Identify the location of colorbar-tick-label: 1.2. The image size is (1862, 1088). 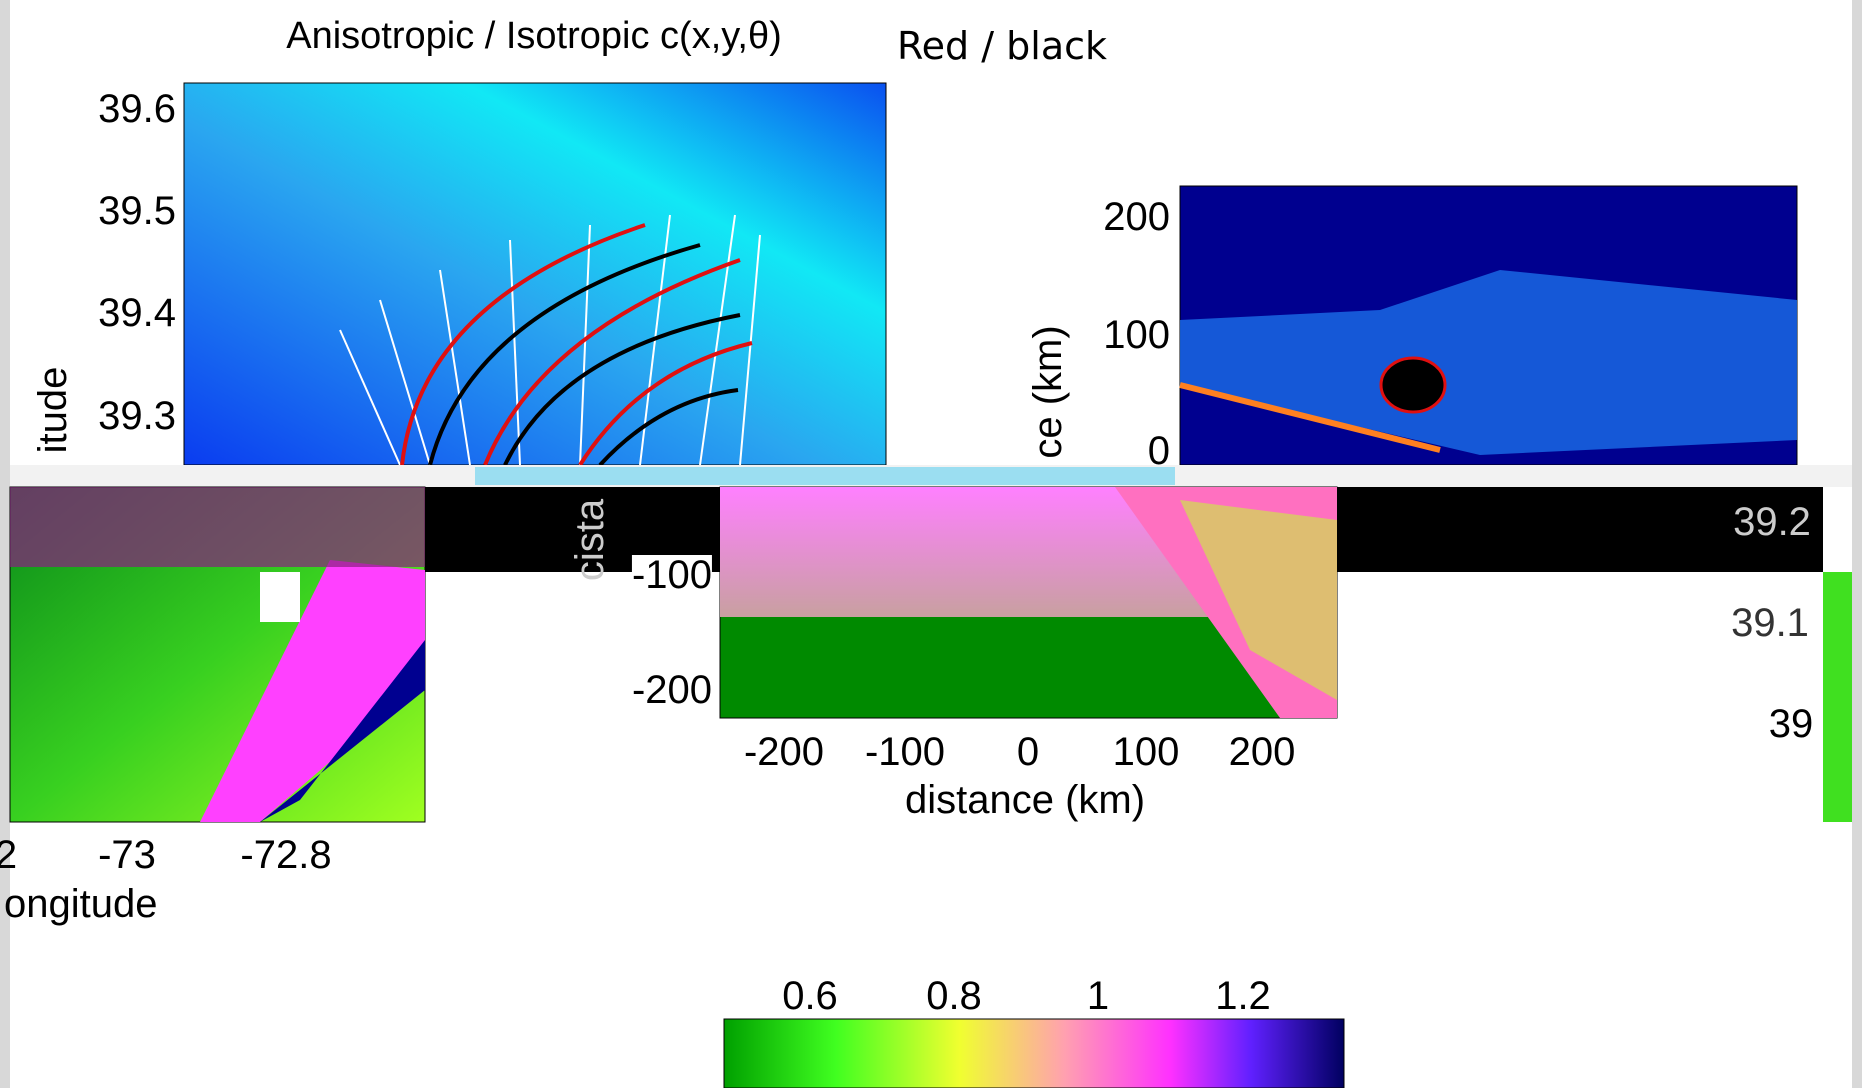
(1243, 996).